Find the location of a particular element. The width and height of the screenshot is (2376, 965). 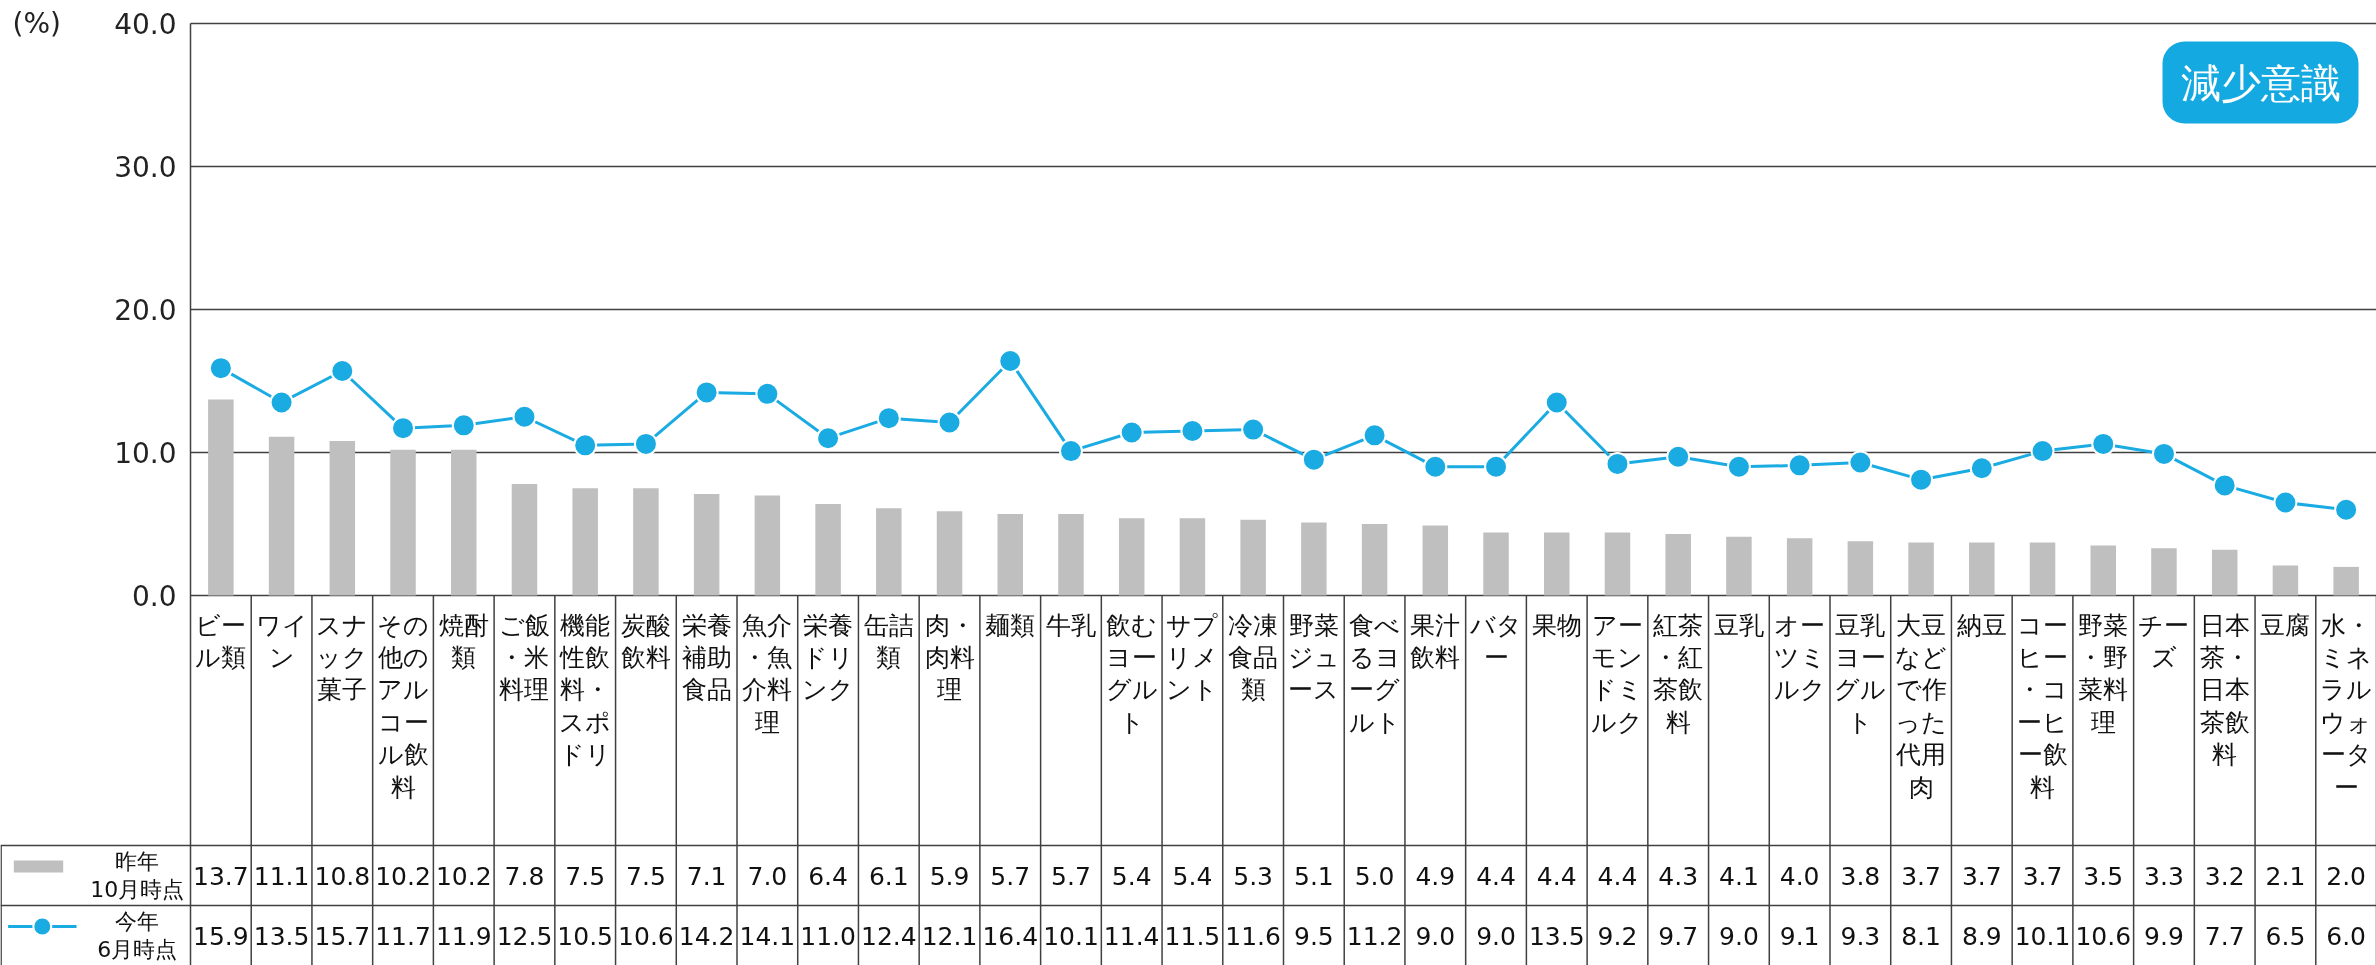

x-tick-label: 栄養補助食品 is located at coordinates (706, 657).